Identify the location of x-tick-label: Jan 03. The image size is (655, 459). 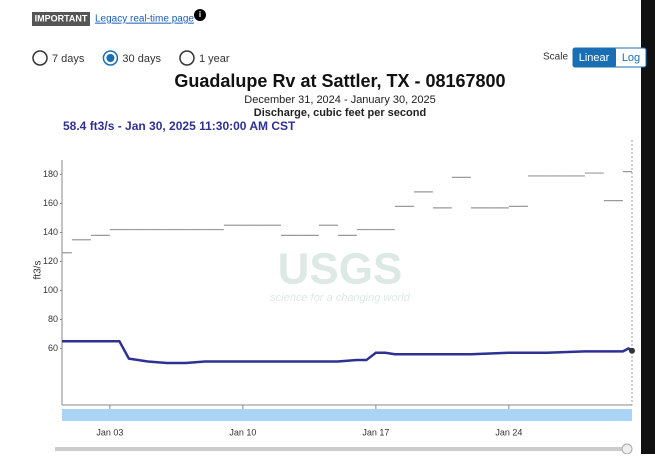
(109, 432).